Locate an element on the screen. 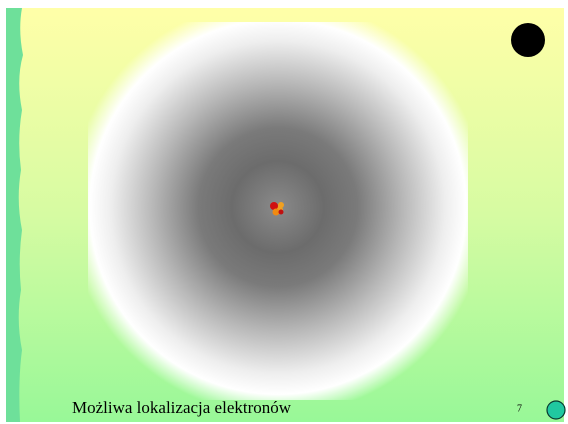  nucleus is located at coordinates (277, 209).